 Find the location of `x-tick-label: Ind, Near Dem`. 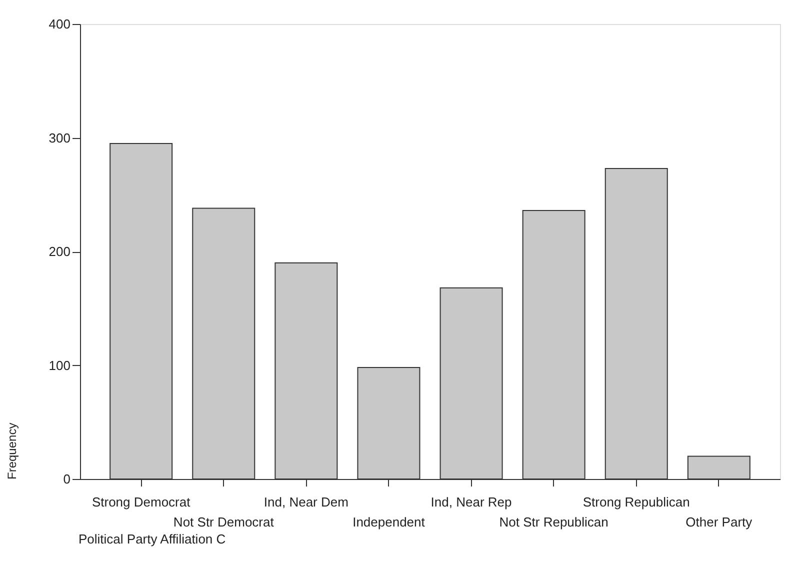

x-tick-label: Ind, Near Dem is located at coordinates (306, 502).